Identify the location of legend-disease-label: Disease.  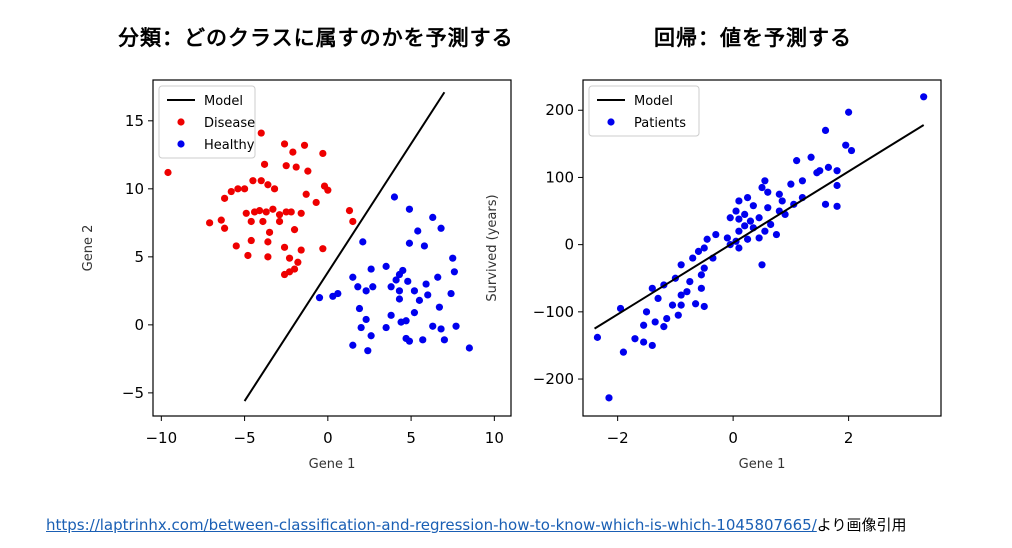
(229, 123).